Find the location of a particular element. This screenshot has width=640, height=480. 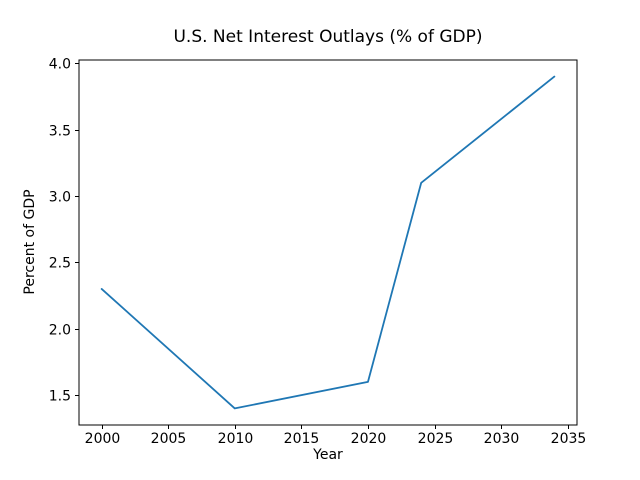

chart-title: U.S. Net Interest Outlays (% of GDP) is located at coordinates (328, 37).